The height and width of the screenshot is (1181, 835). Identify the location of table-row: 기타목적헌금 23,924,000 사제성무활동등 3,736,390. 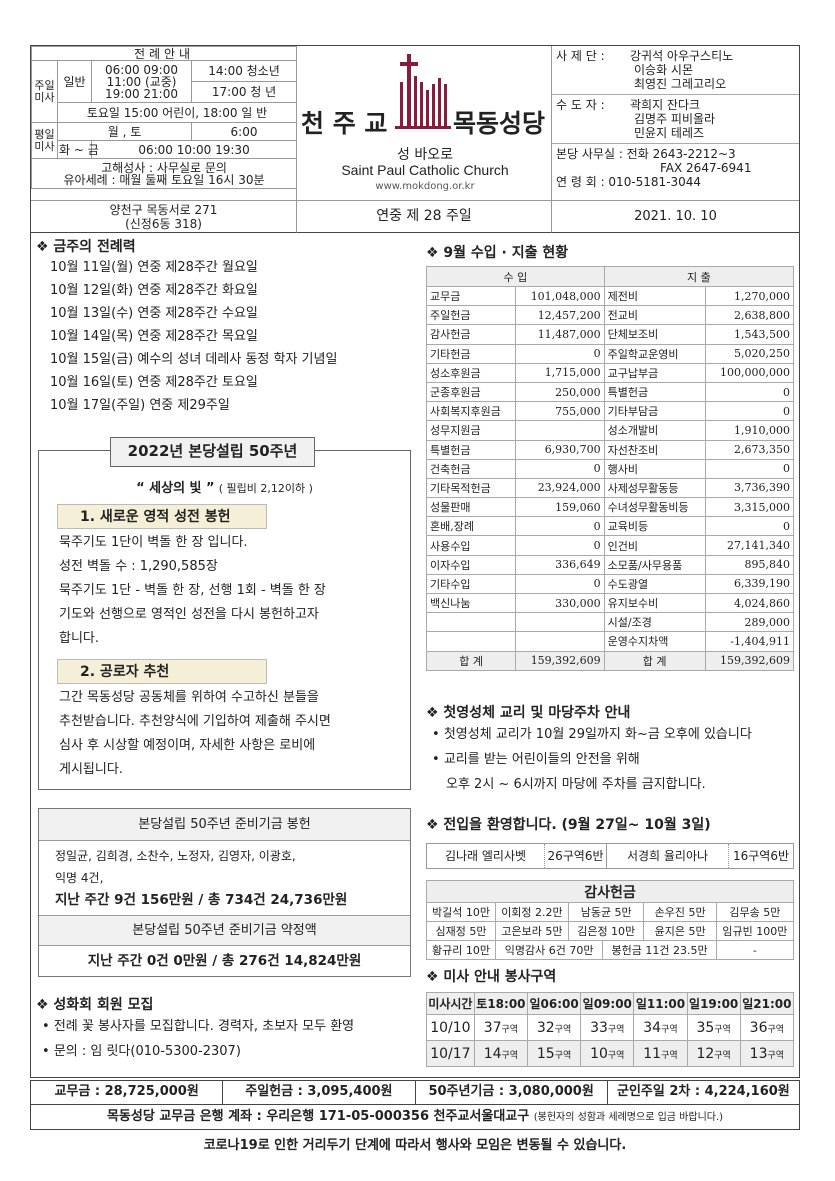
(610, 488).